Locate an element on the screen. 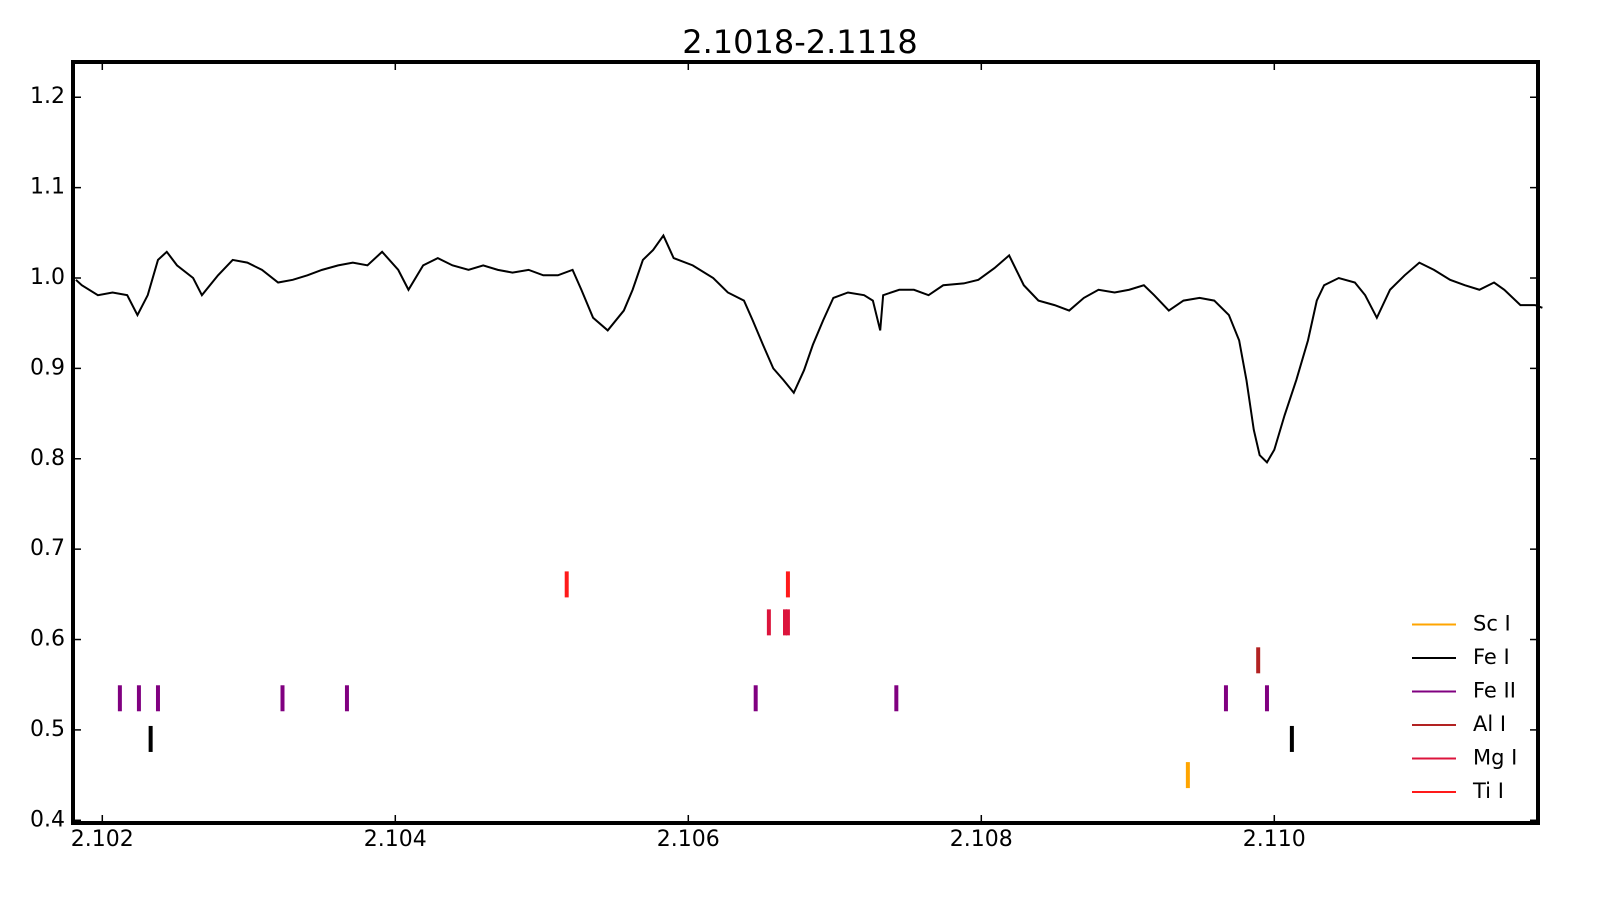 Image resolution: width=1600 pixels, height=900 pixels. legend-label: Sc I is located at coordinates (1492, 624).